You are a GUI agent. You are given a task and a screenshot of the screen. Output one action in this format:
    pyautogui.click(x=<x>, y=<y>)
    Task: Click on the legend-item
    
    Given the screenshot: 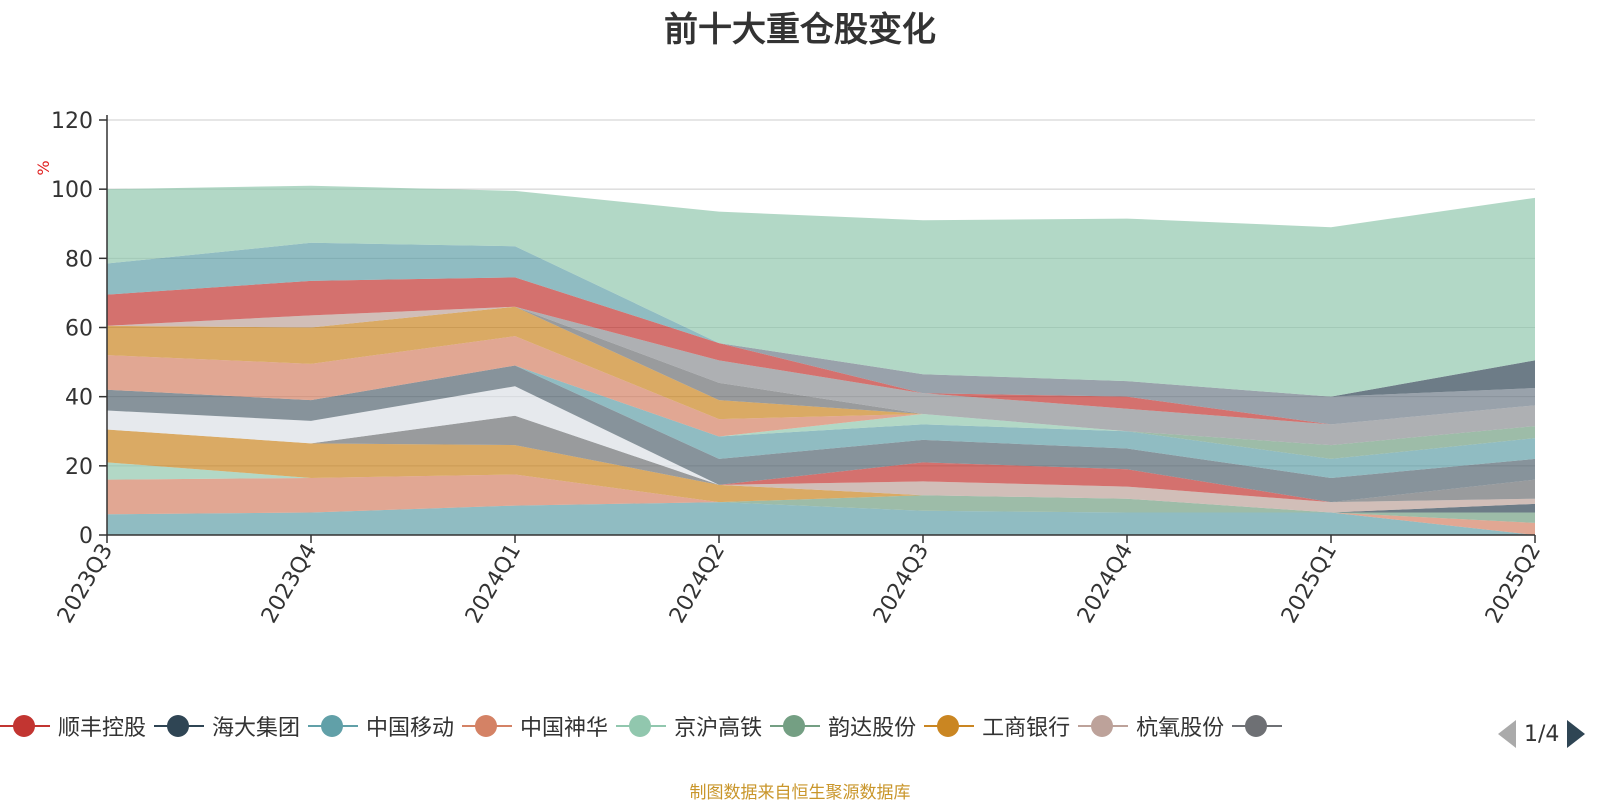 What is the action you would take?
    pyautogui.click(x=1261, y=726)
    